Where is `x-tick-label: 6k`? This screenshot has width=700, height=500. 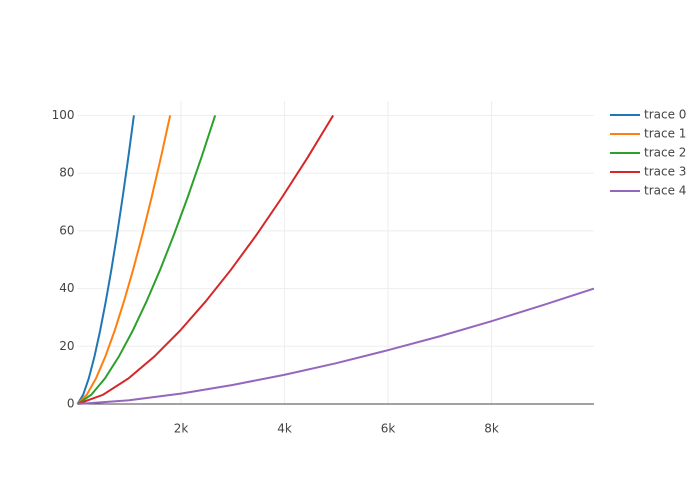 x-tick-label: 6k is located at coordinates (388, 429).